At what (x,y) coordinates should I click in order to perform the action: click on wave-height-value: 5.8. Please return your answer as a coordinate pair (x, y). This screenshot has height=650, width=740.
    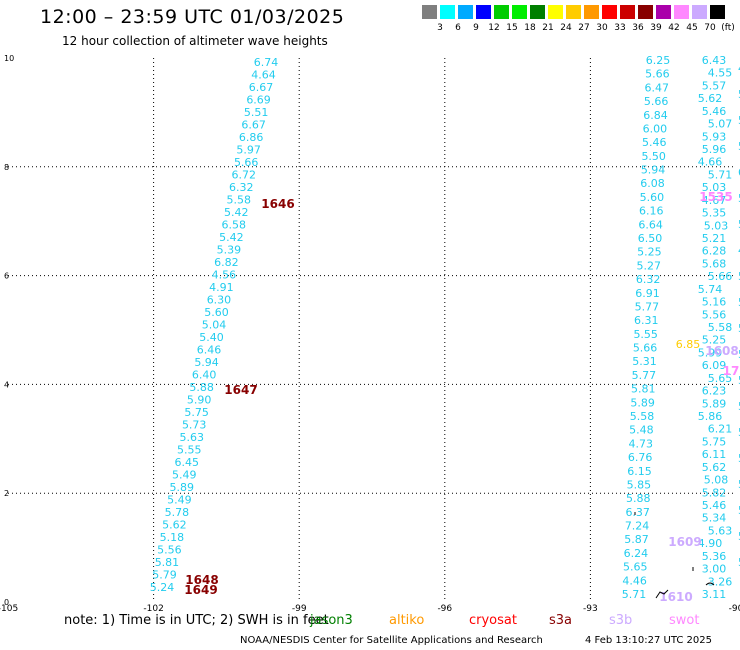
    Looking at the image, I should click on (739, 198).